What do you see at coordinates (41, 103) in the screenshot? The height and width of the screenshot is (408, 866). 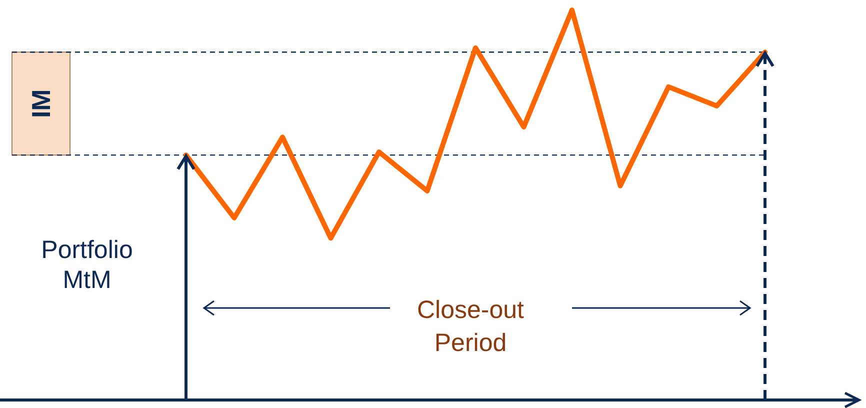 I see `text: IM` at bounding box center [41, 103].